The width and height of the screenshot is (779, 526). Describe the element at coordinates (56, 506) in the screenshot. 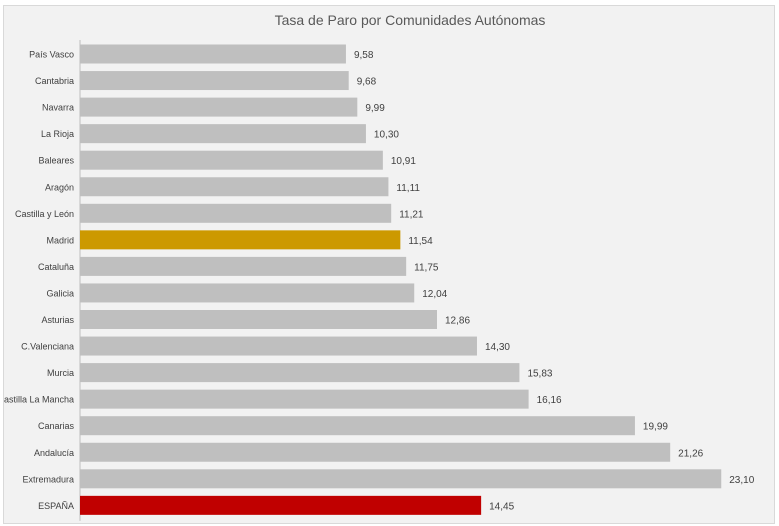

I see `category-label: ESPAÑA` at that location.